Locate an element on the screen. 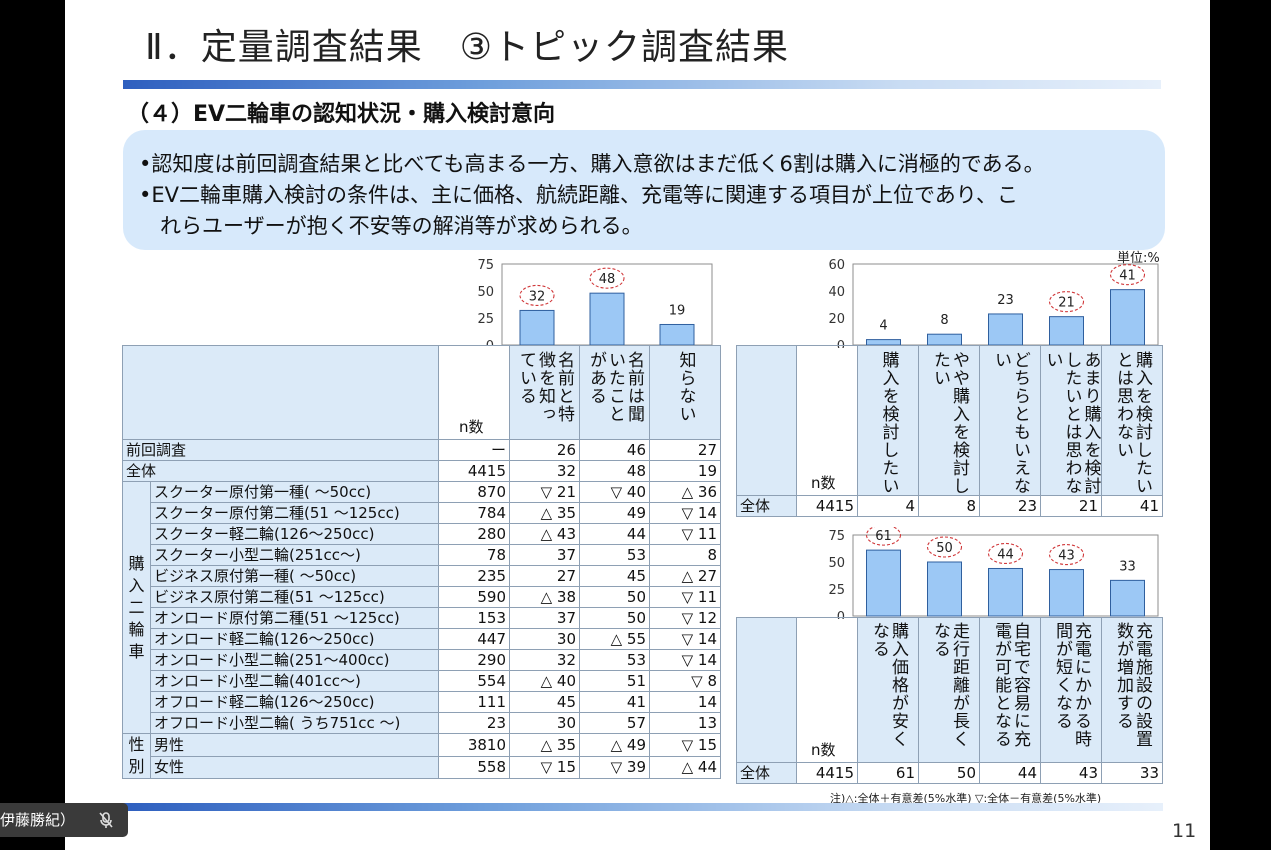  n-value: 3810 is located at coordinates (474, 745).